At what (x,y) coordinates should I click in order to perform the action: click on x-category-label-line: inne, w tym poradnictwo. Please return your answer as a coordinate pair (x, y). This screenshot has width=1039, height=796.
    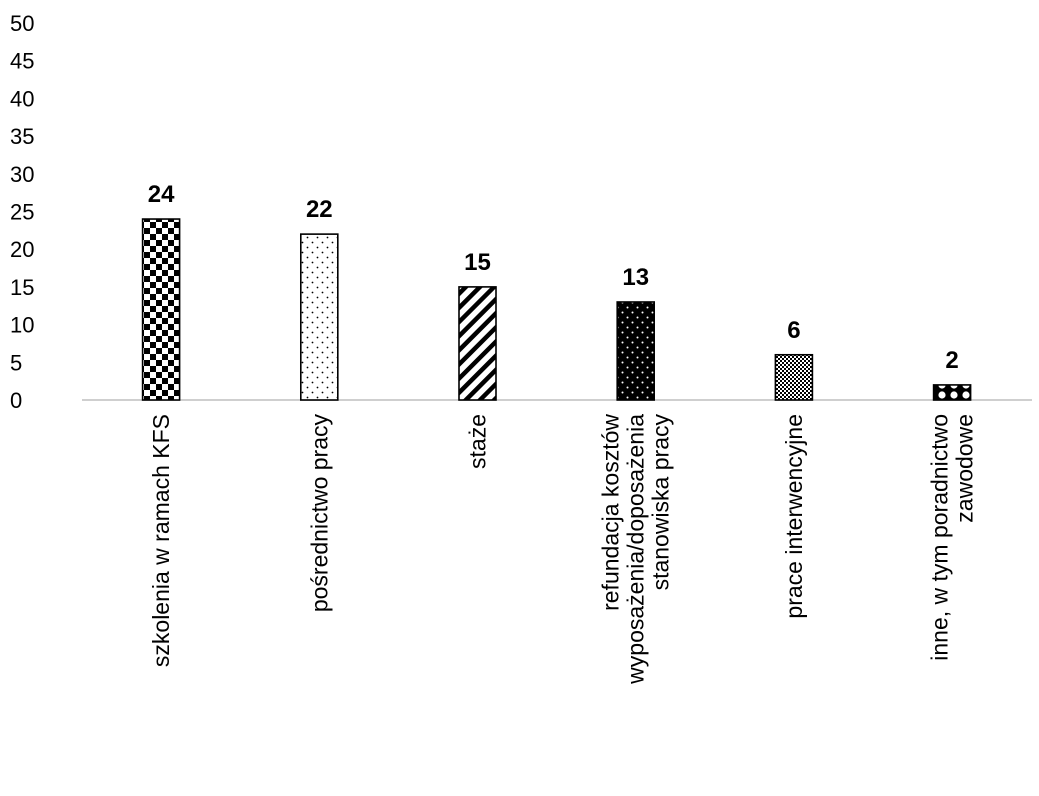
    Looking at the image, I should click on (940, 537).